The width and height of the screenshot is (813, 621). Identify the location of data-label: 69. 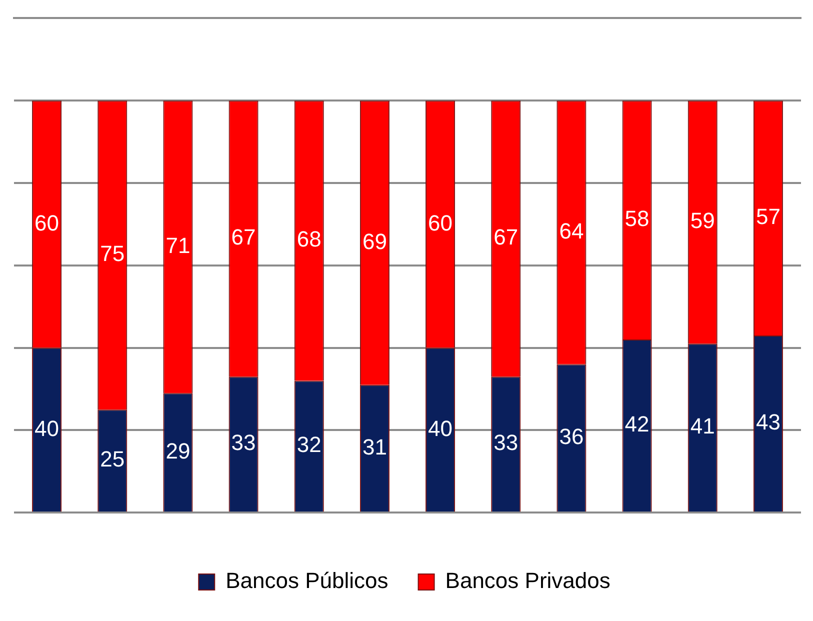
(374, 241).